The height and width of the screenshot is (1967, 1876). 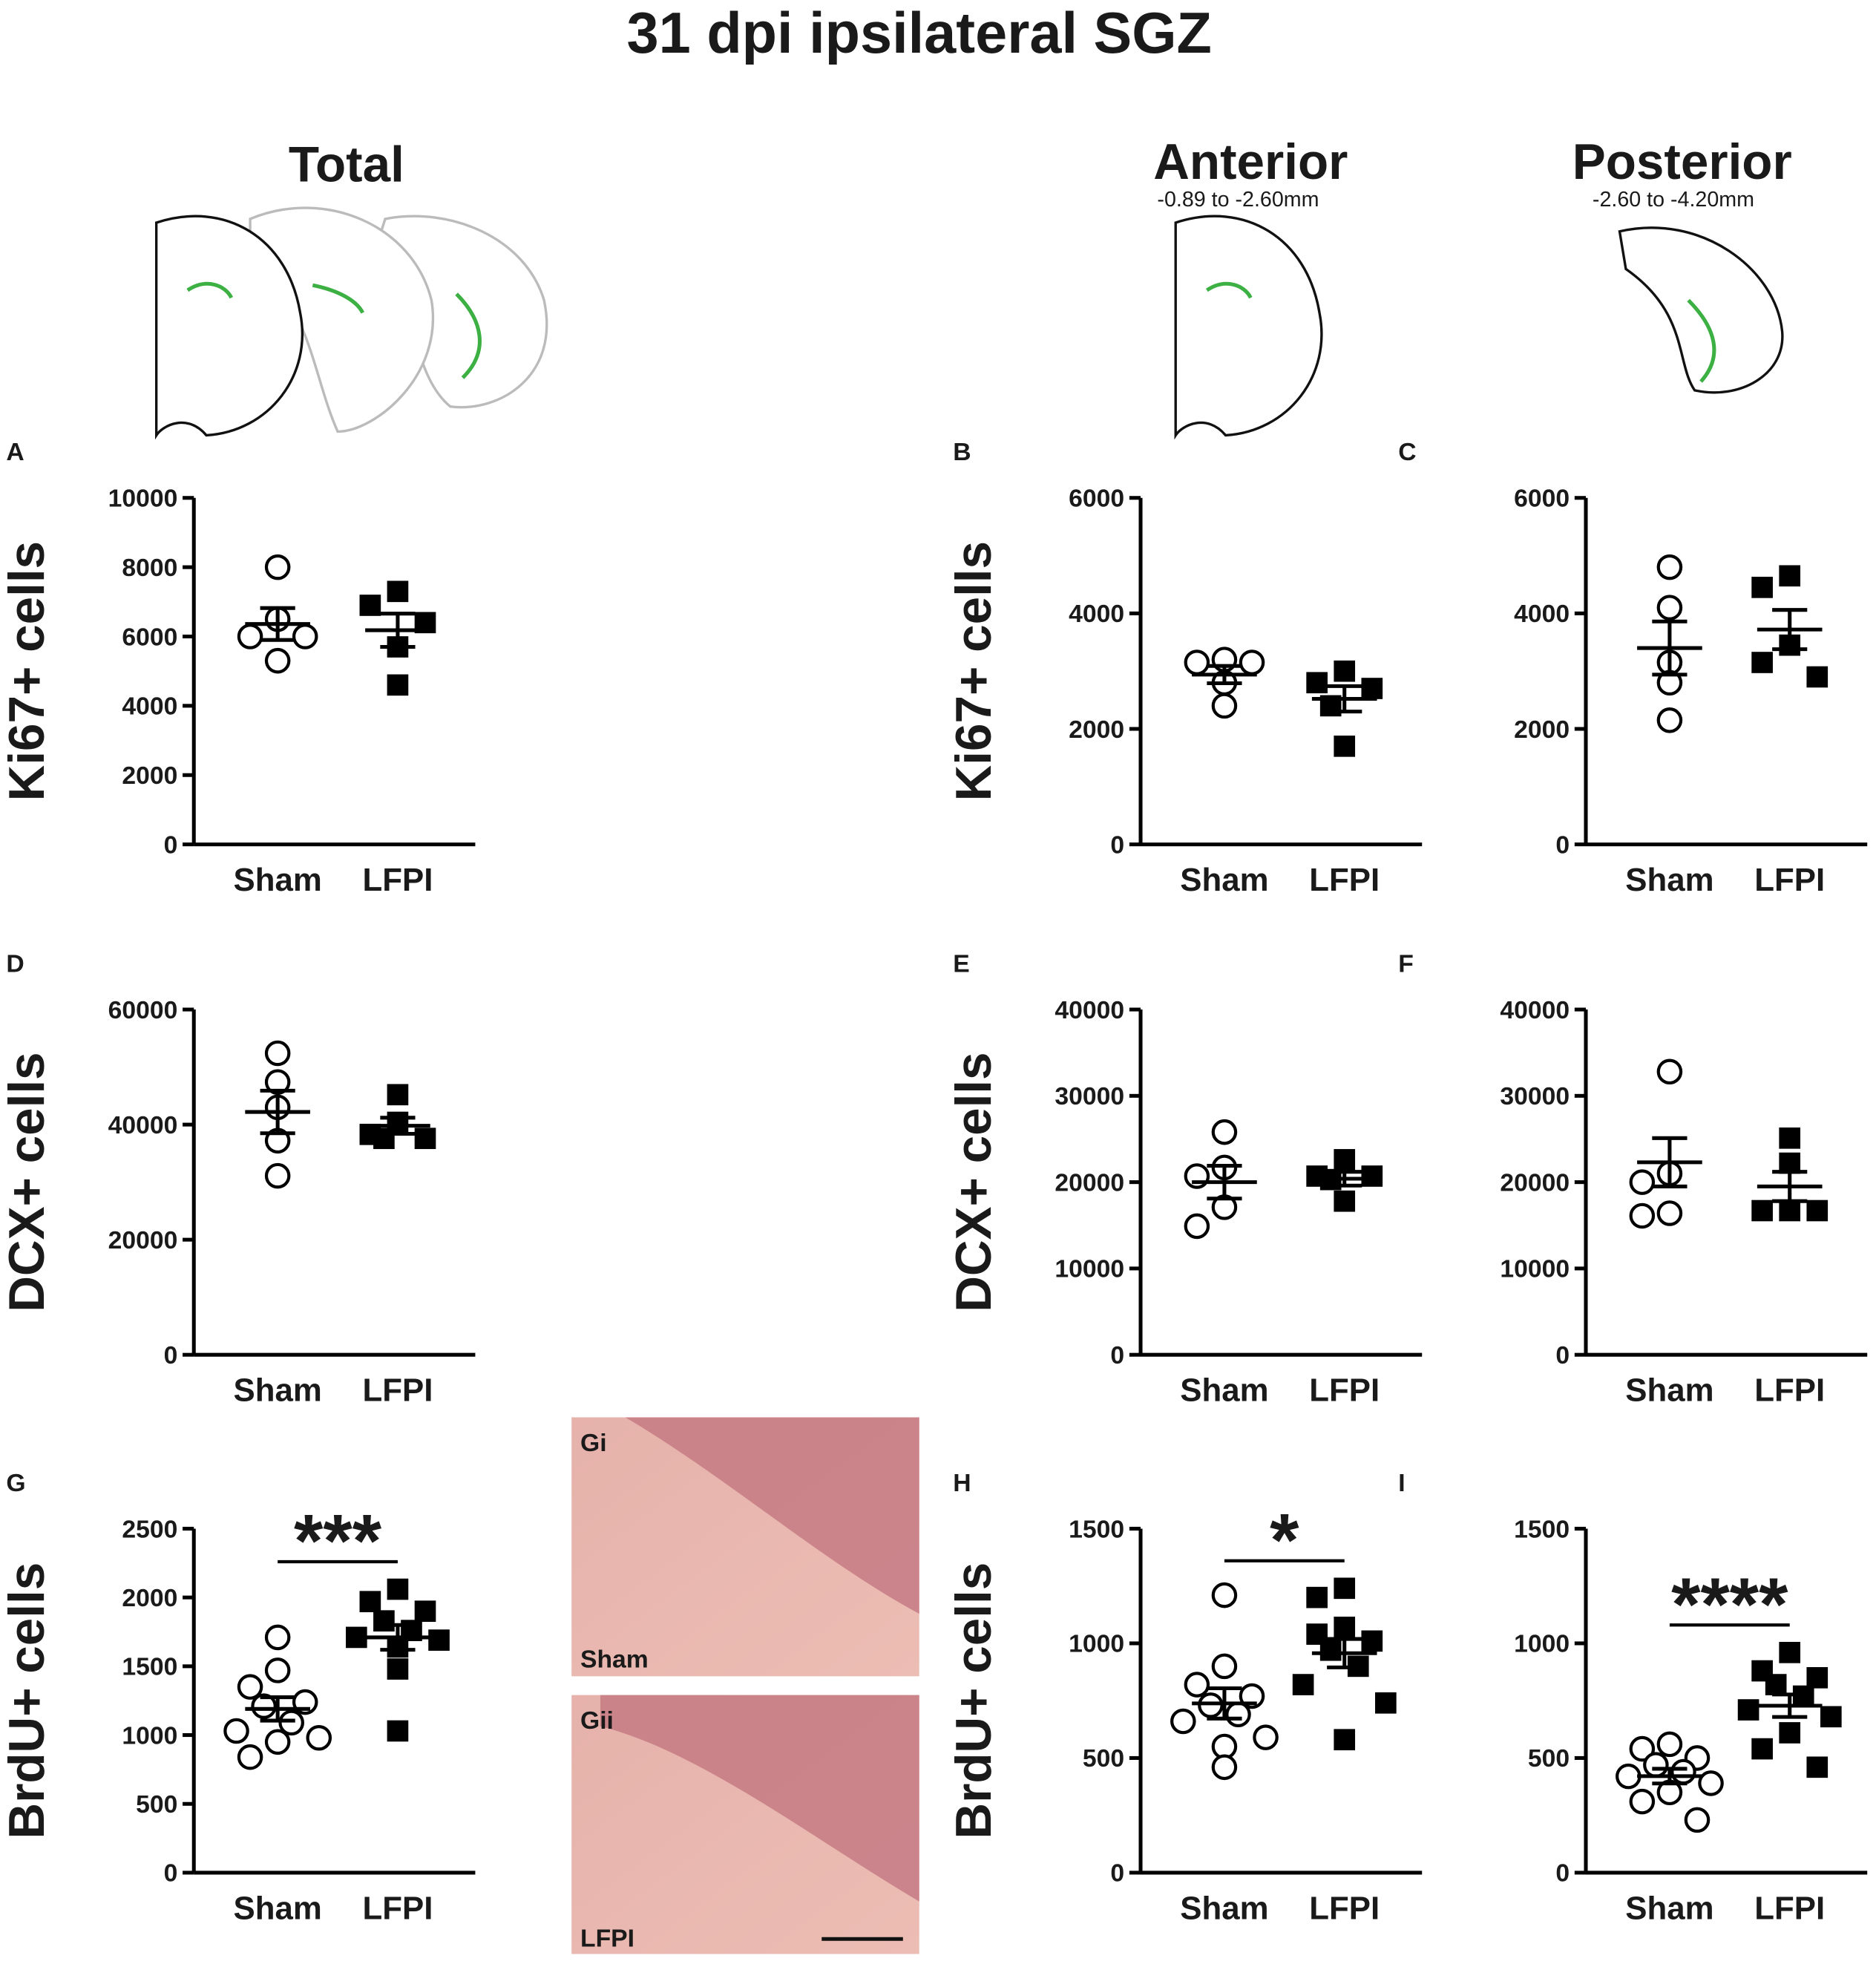 What do you see at coordinates (15, 1483) in the screenshot?
I see `panel-letter: G` at bounding box center [15, 1483].